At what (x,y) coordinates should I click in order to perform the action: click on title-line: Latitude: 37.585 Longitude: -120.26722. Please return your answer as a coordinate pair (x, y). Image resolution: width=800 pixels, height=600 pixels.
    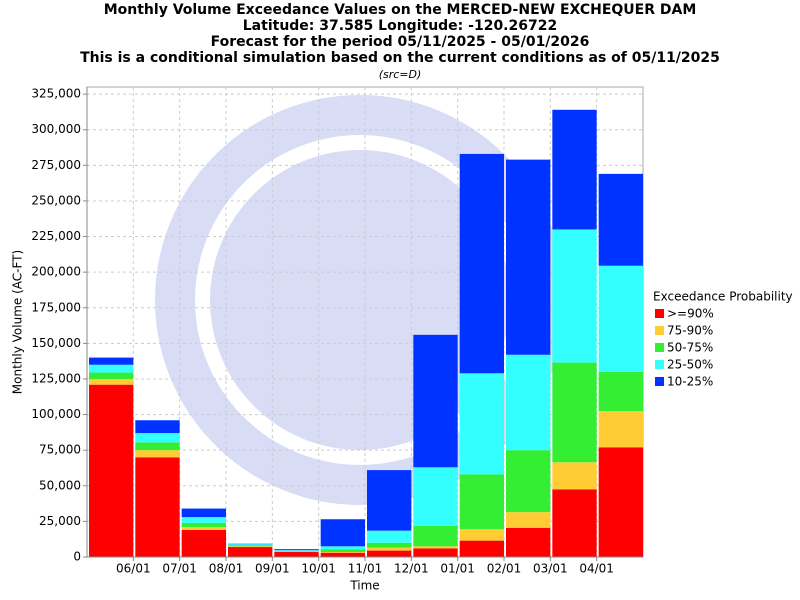
    Looking at the image, I should click on (400, 26).